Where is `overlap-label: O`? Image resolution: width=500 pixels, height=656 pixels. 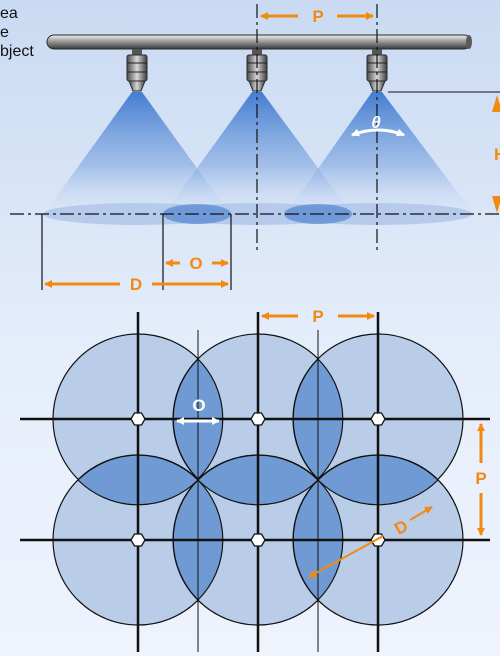 overlap-label: O is located at coordinates (195, 263).